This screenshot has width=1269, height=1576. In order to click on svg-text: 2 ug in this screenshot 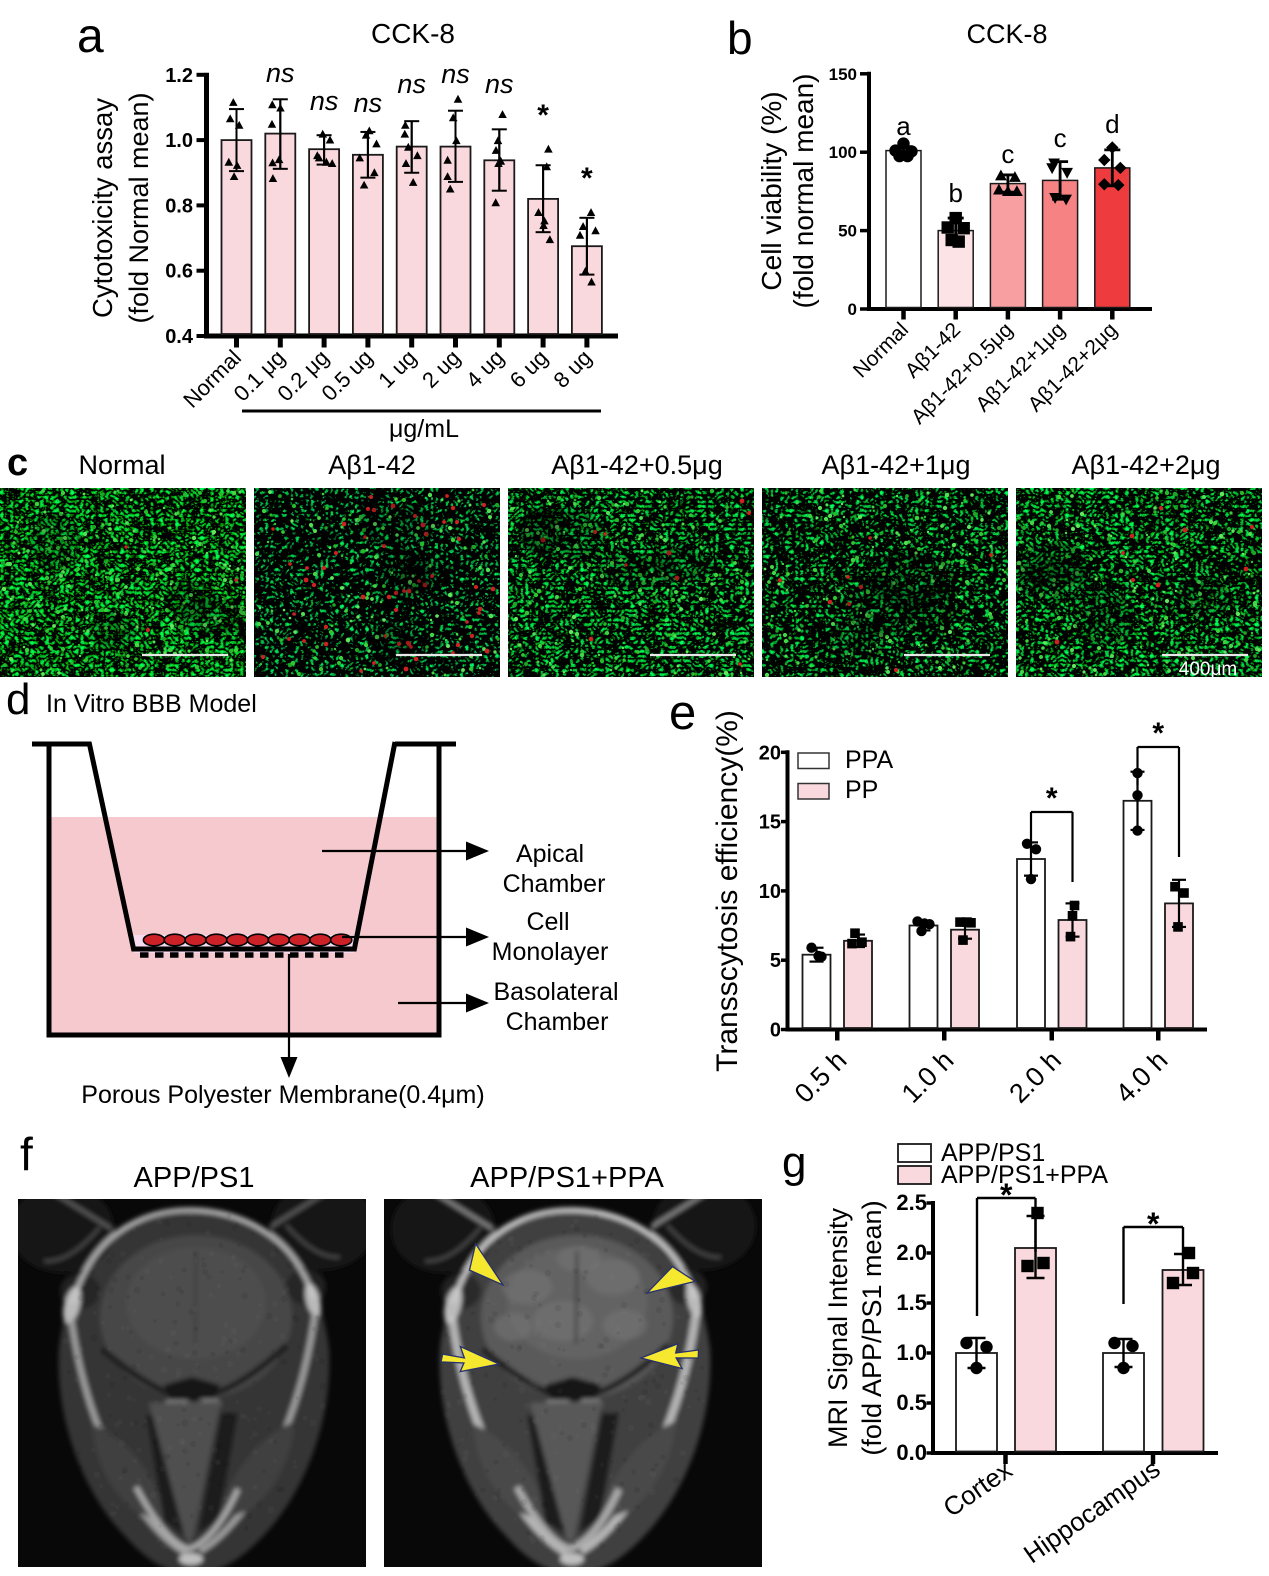, I will do `click(441, 369)`.